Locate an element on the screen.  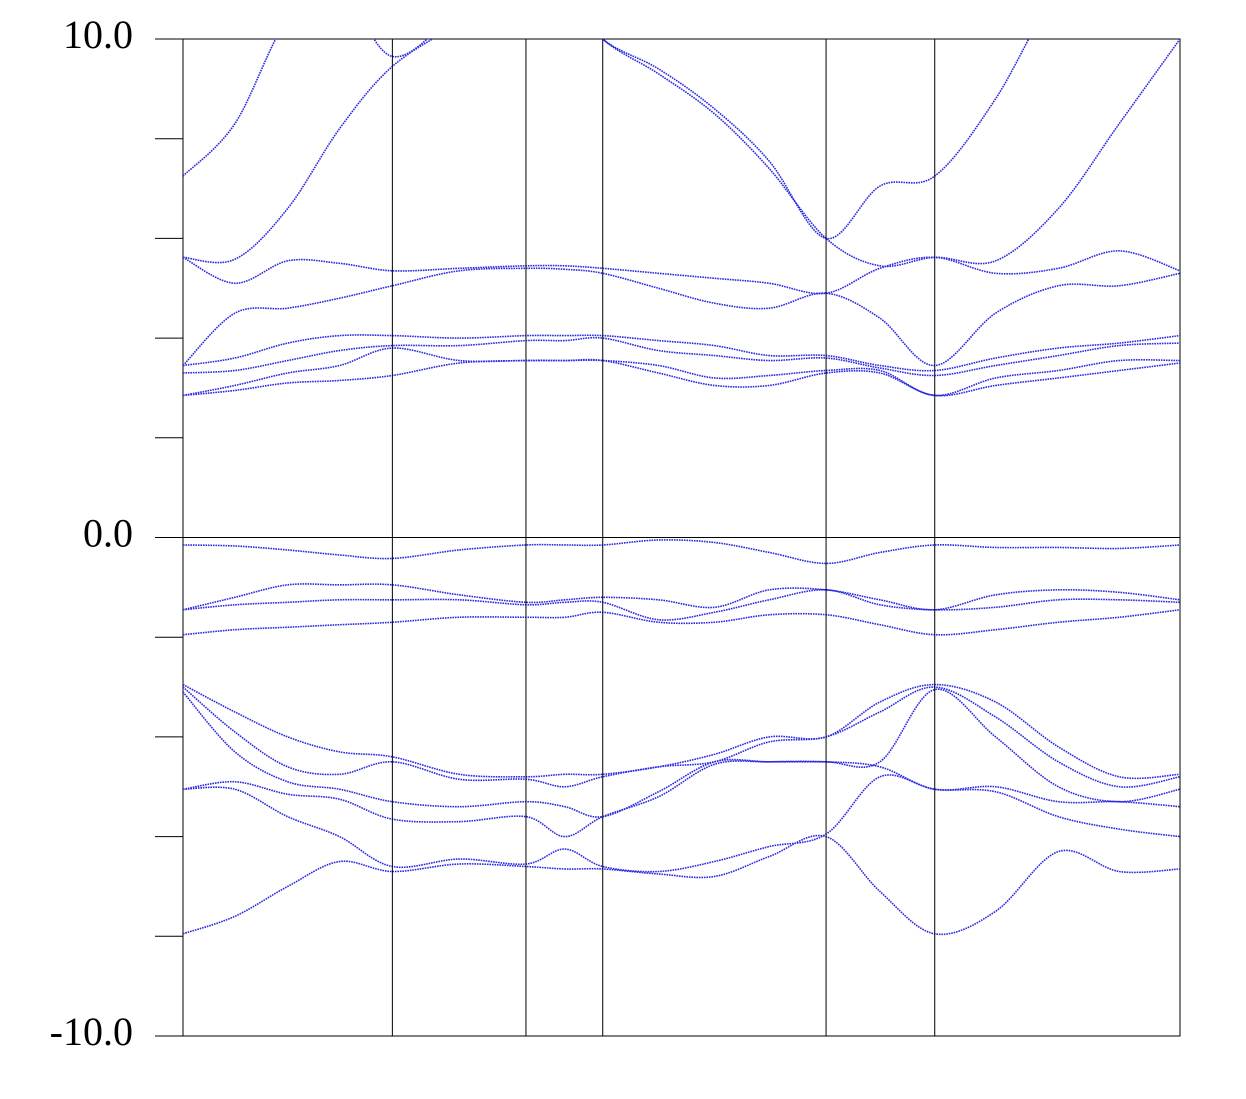
y-tick-label: -10.0 is located at coordinates (91, 1031).